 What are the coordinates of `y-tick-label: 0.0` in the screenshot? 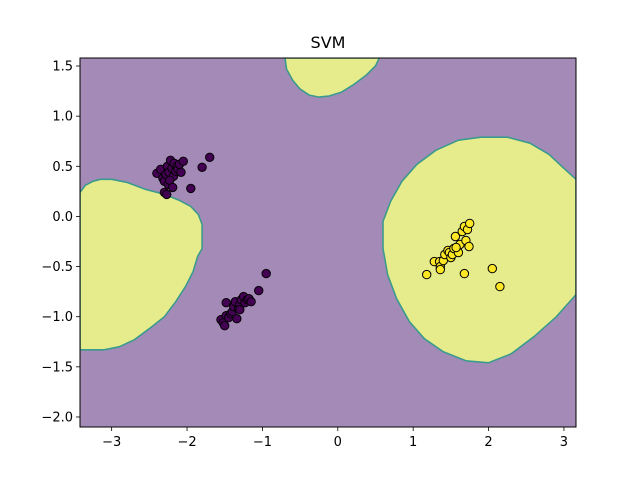 It's located at (62, 217).